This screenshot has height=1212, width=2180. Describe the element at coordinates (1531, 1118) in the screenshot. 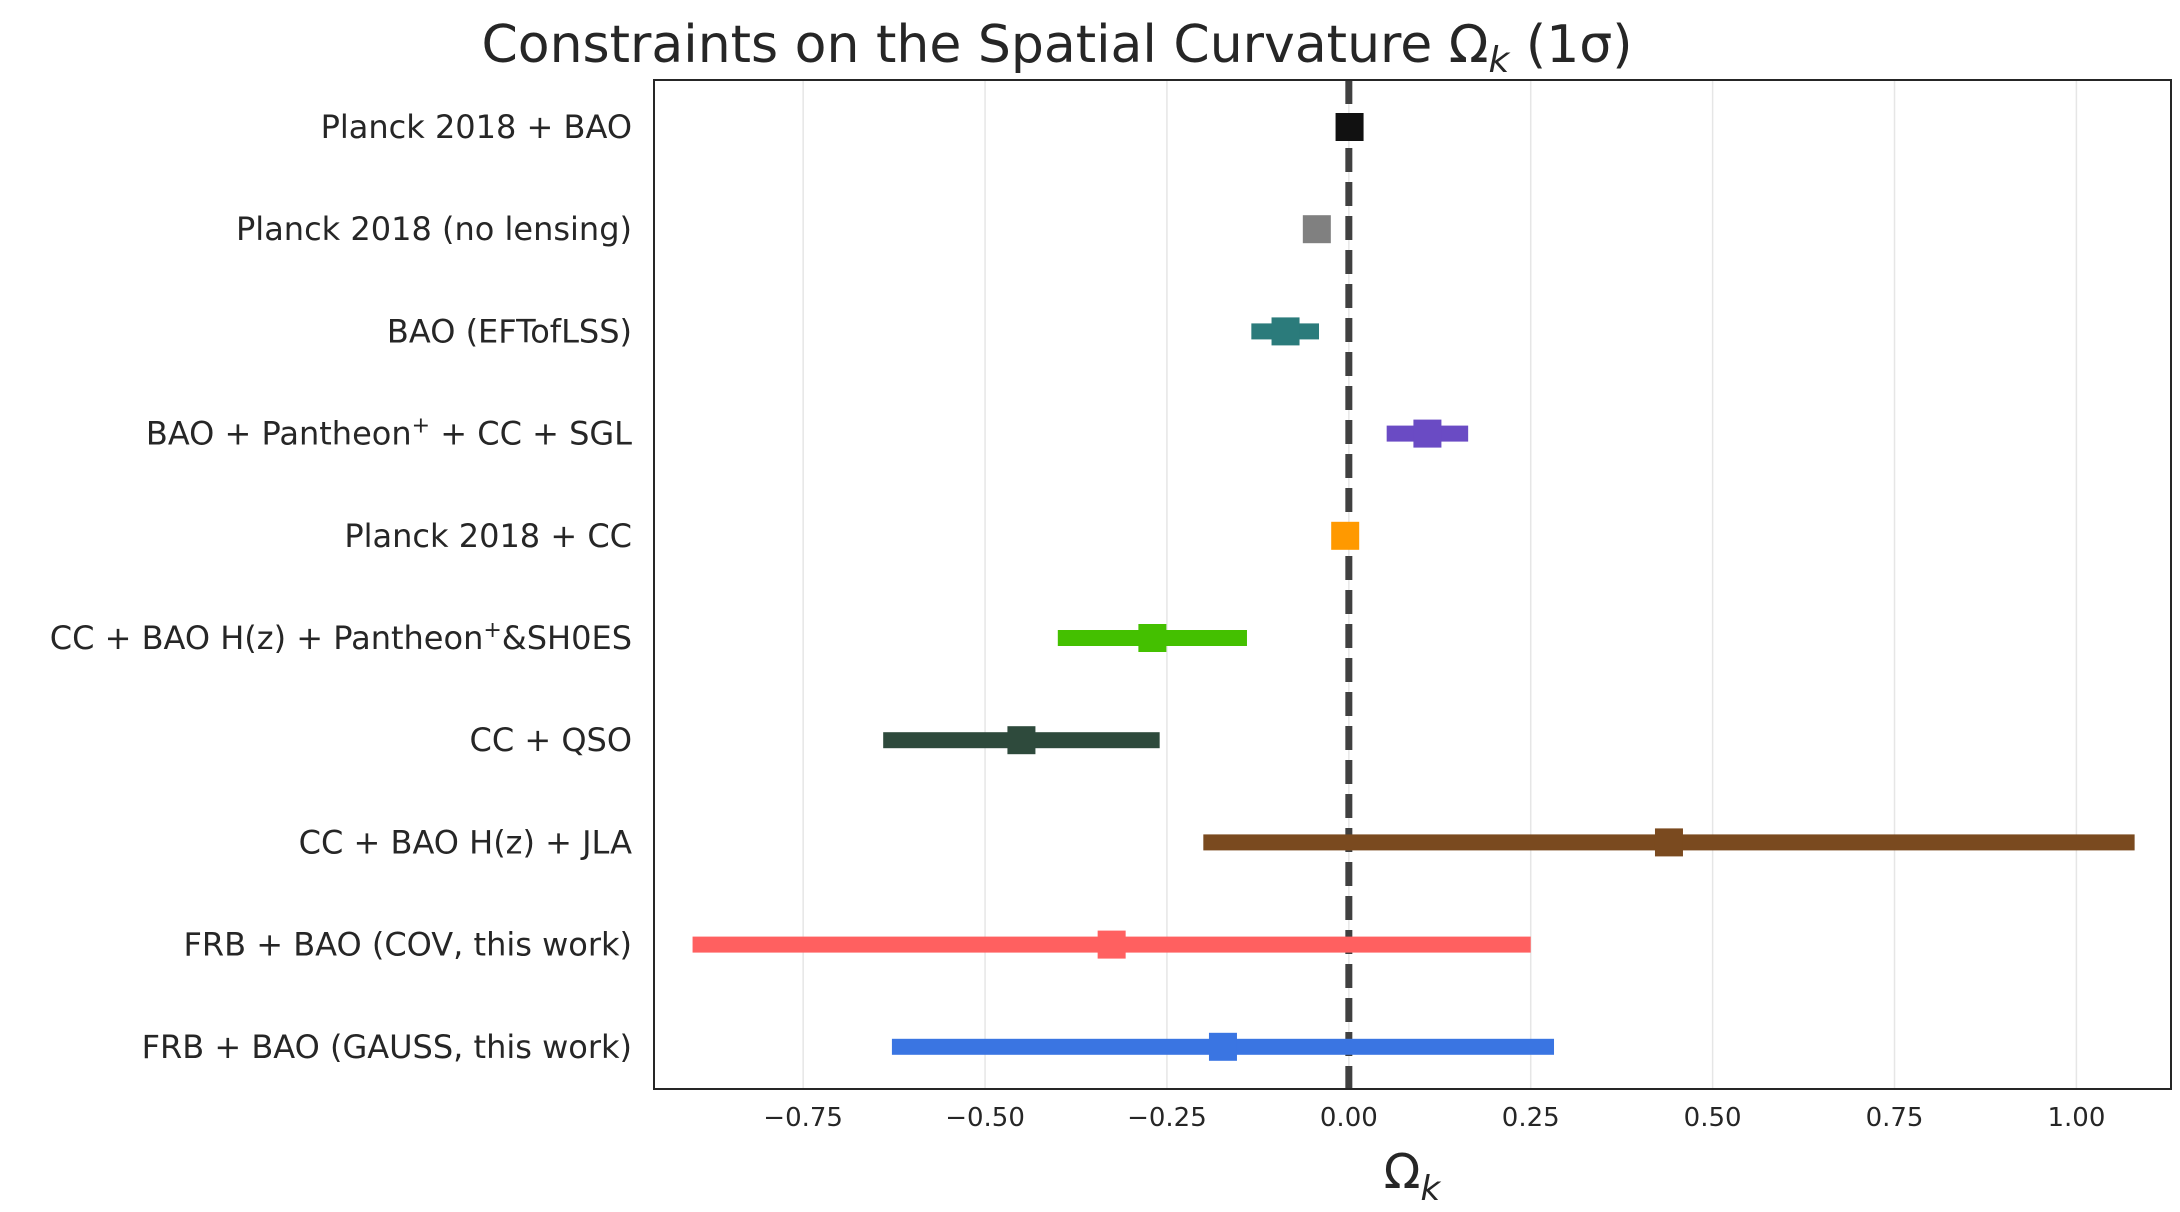

I see `x-tick-label-4: 0.25` at that location.